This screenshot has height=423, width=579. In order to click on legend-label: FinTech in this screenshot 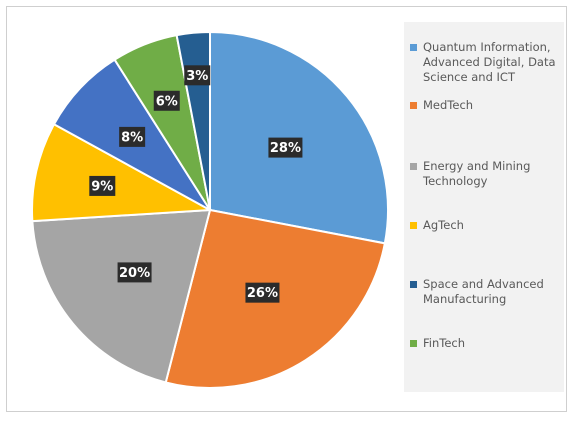, I will do `click(444, 343)`.